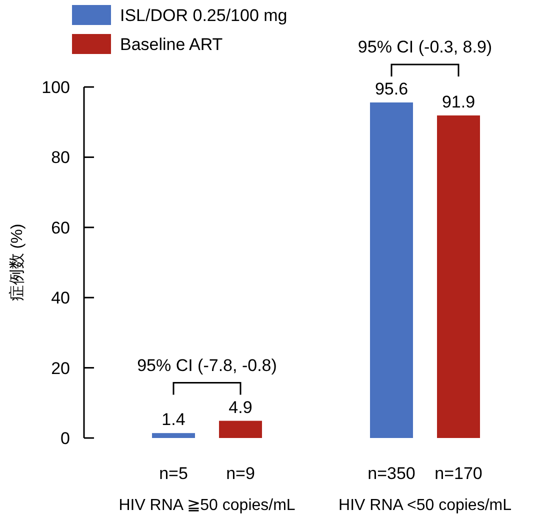 This screenshot has width=540, height=523. Describe the element at coordinates (56, 87) in the screenshot. I see `y-tick-label: 100` at that location.